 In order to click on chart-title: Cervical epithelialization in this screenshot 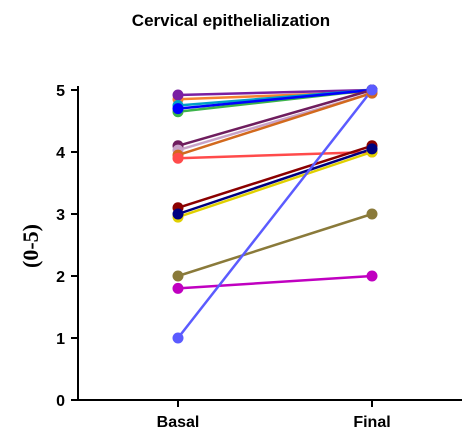, I will do `click(231, 20)`.